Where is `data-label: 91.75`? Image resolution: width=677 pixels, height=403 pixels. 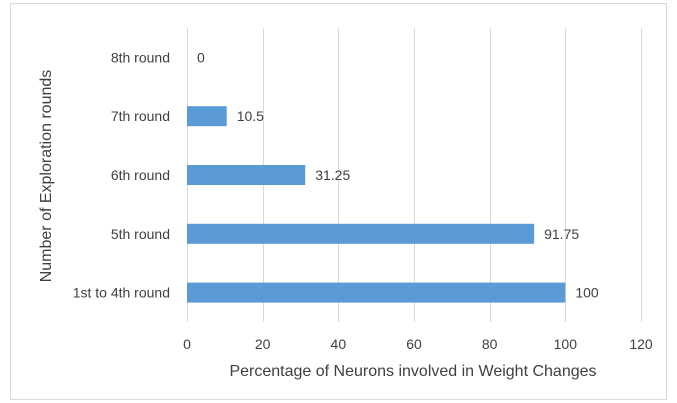 data-label: 91.75 is located at coordinates (561, 234).